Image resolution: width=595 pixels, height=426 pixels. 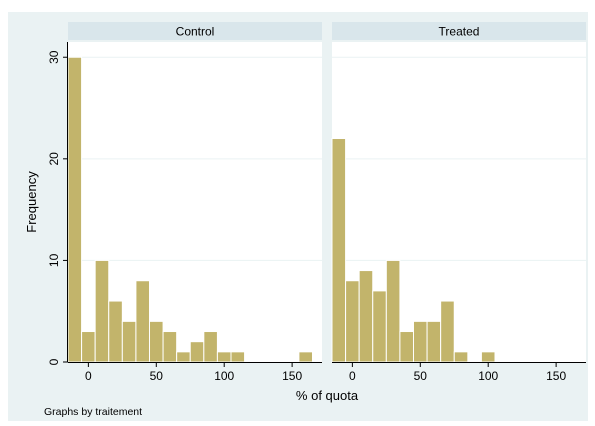 What do you see at coordinates (54, 159) in the screenshot?
I see `y-tick-label-20: 20` at bounding box center [54, 159].